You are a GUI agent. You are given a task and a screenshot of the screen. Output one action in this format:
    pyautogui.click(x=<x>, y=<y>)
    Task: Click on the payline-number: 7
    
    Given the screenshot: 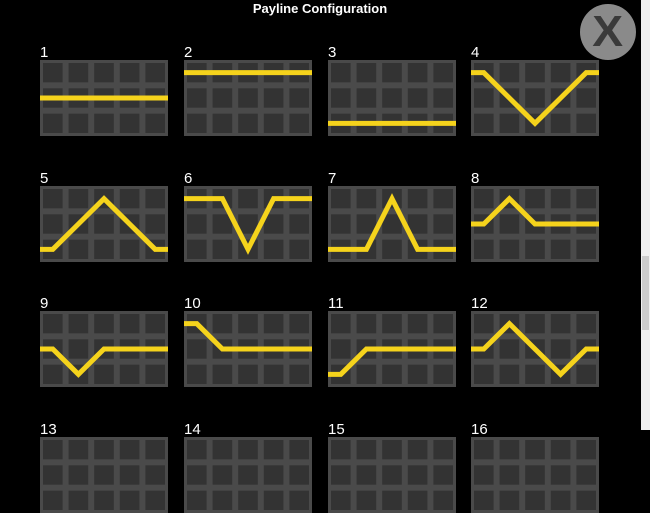 What is the action you would take?
    pyautogui.click(x=332, y=178)
    